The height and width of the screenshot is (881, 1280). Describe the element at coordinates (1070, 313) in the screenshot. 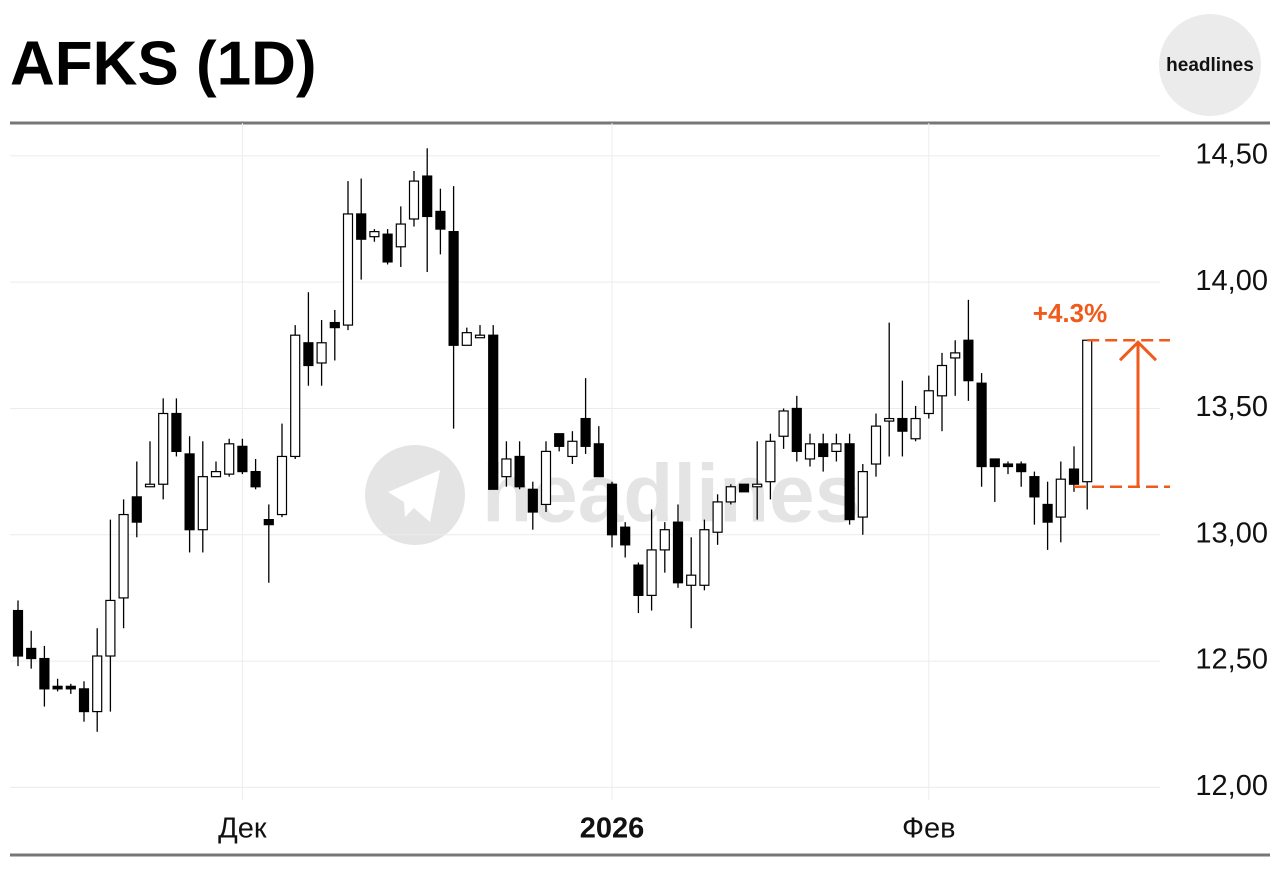

I see `annotation-text: +4.3%` at that location.